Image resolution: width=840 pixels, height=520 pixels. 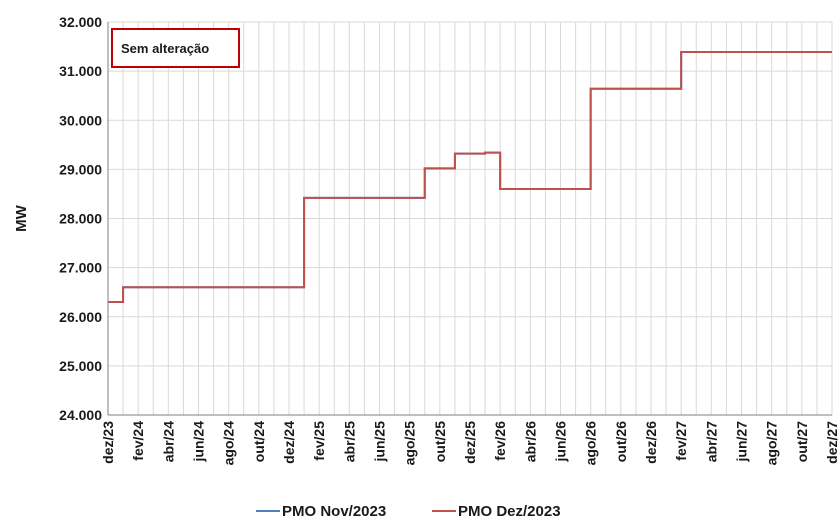 What do you see at coordinates (651, 442) in the screenshot?
I see `x-tick-label: dez/26` at bounding box center [651, 442].